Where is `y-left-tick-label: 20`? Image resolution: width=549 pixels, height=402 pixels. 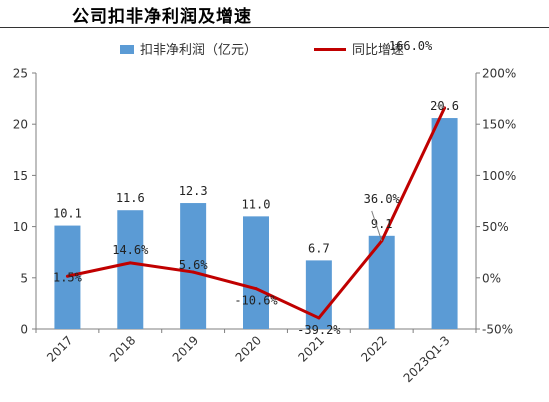
y-left-tick-label: 20 is located at coordinates (20, 125).